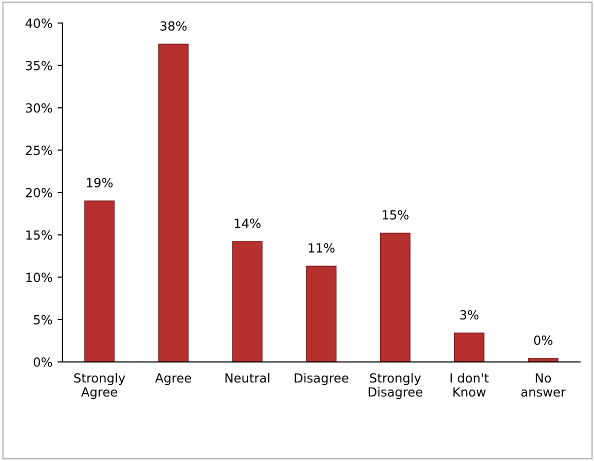 This screenshot has height=461, width=595. I want to click on data-label: 38%, so click(173, 26).